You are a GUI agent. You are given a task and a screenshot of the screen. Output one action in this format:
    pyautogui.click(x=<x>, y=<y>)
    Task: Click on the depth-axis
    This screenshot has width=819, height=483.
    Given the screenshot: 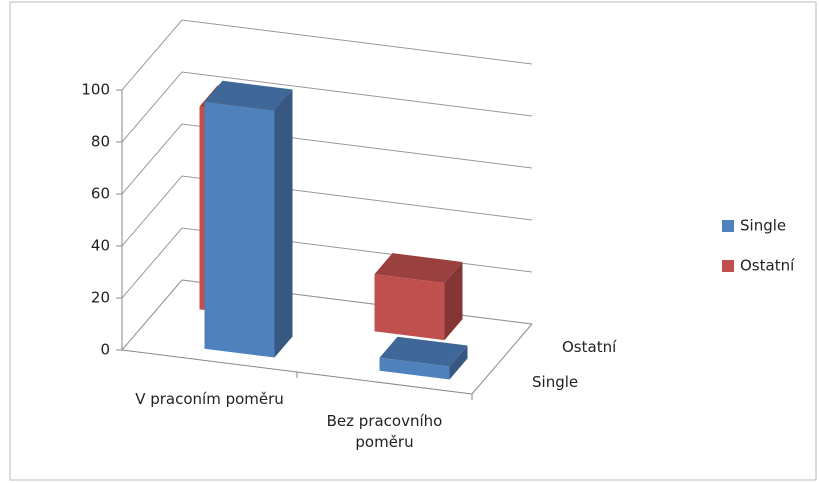 What is the action you would take?
    pyautogui.click(x=502, y=359)
    